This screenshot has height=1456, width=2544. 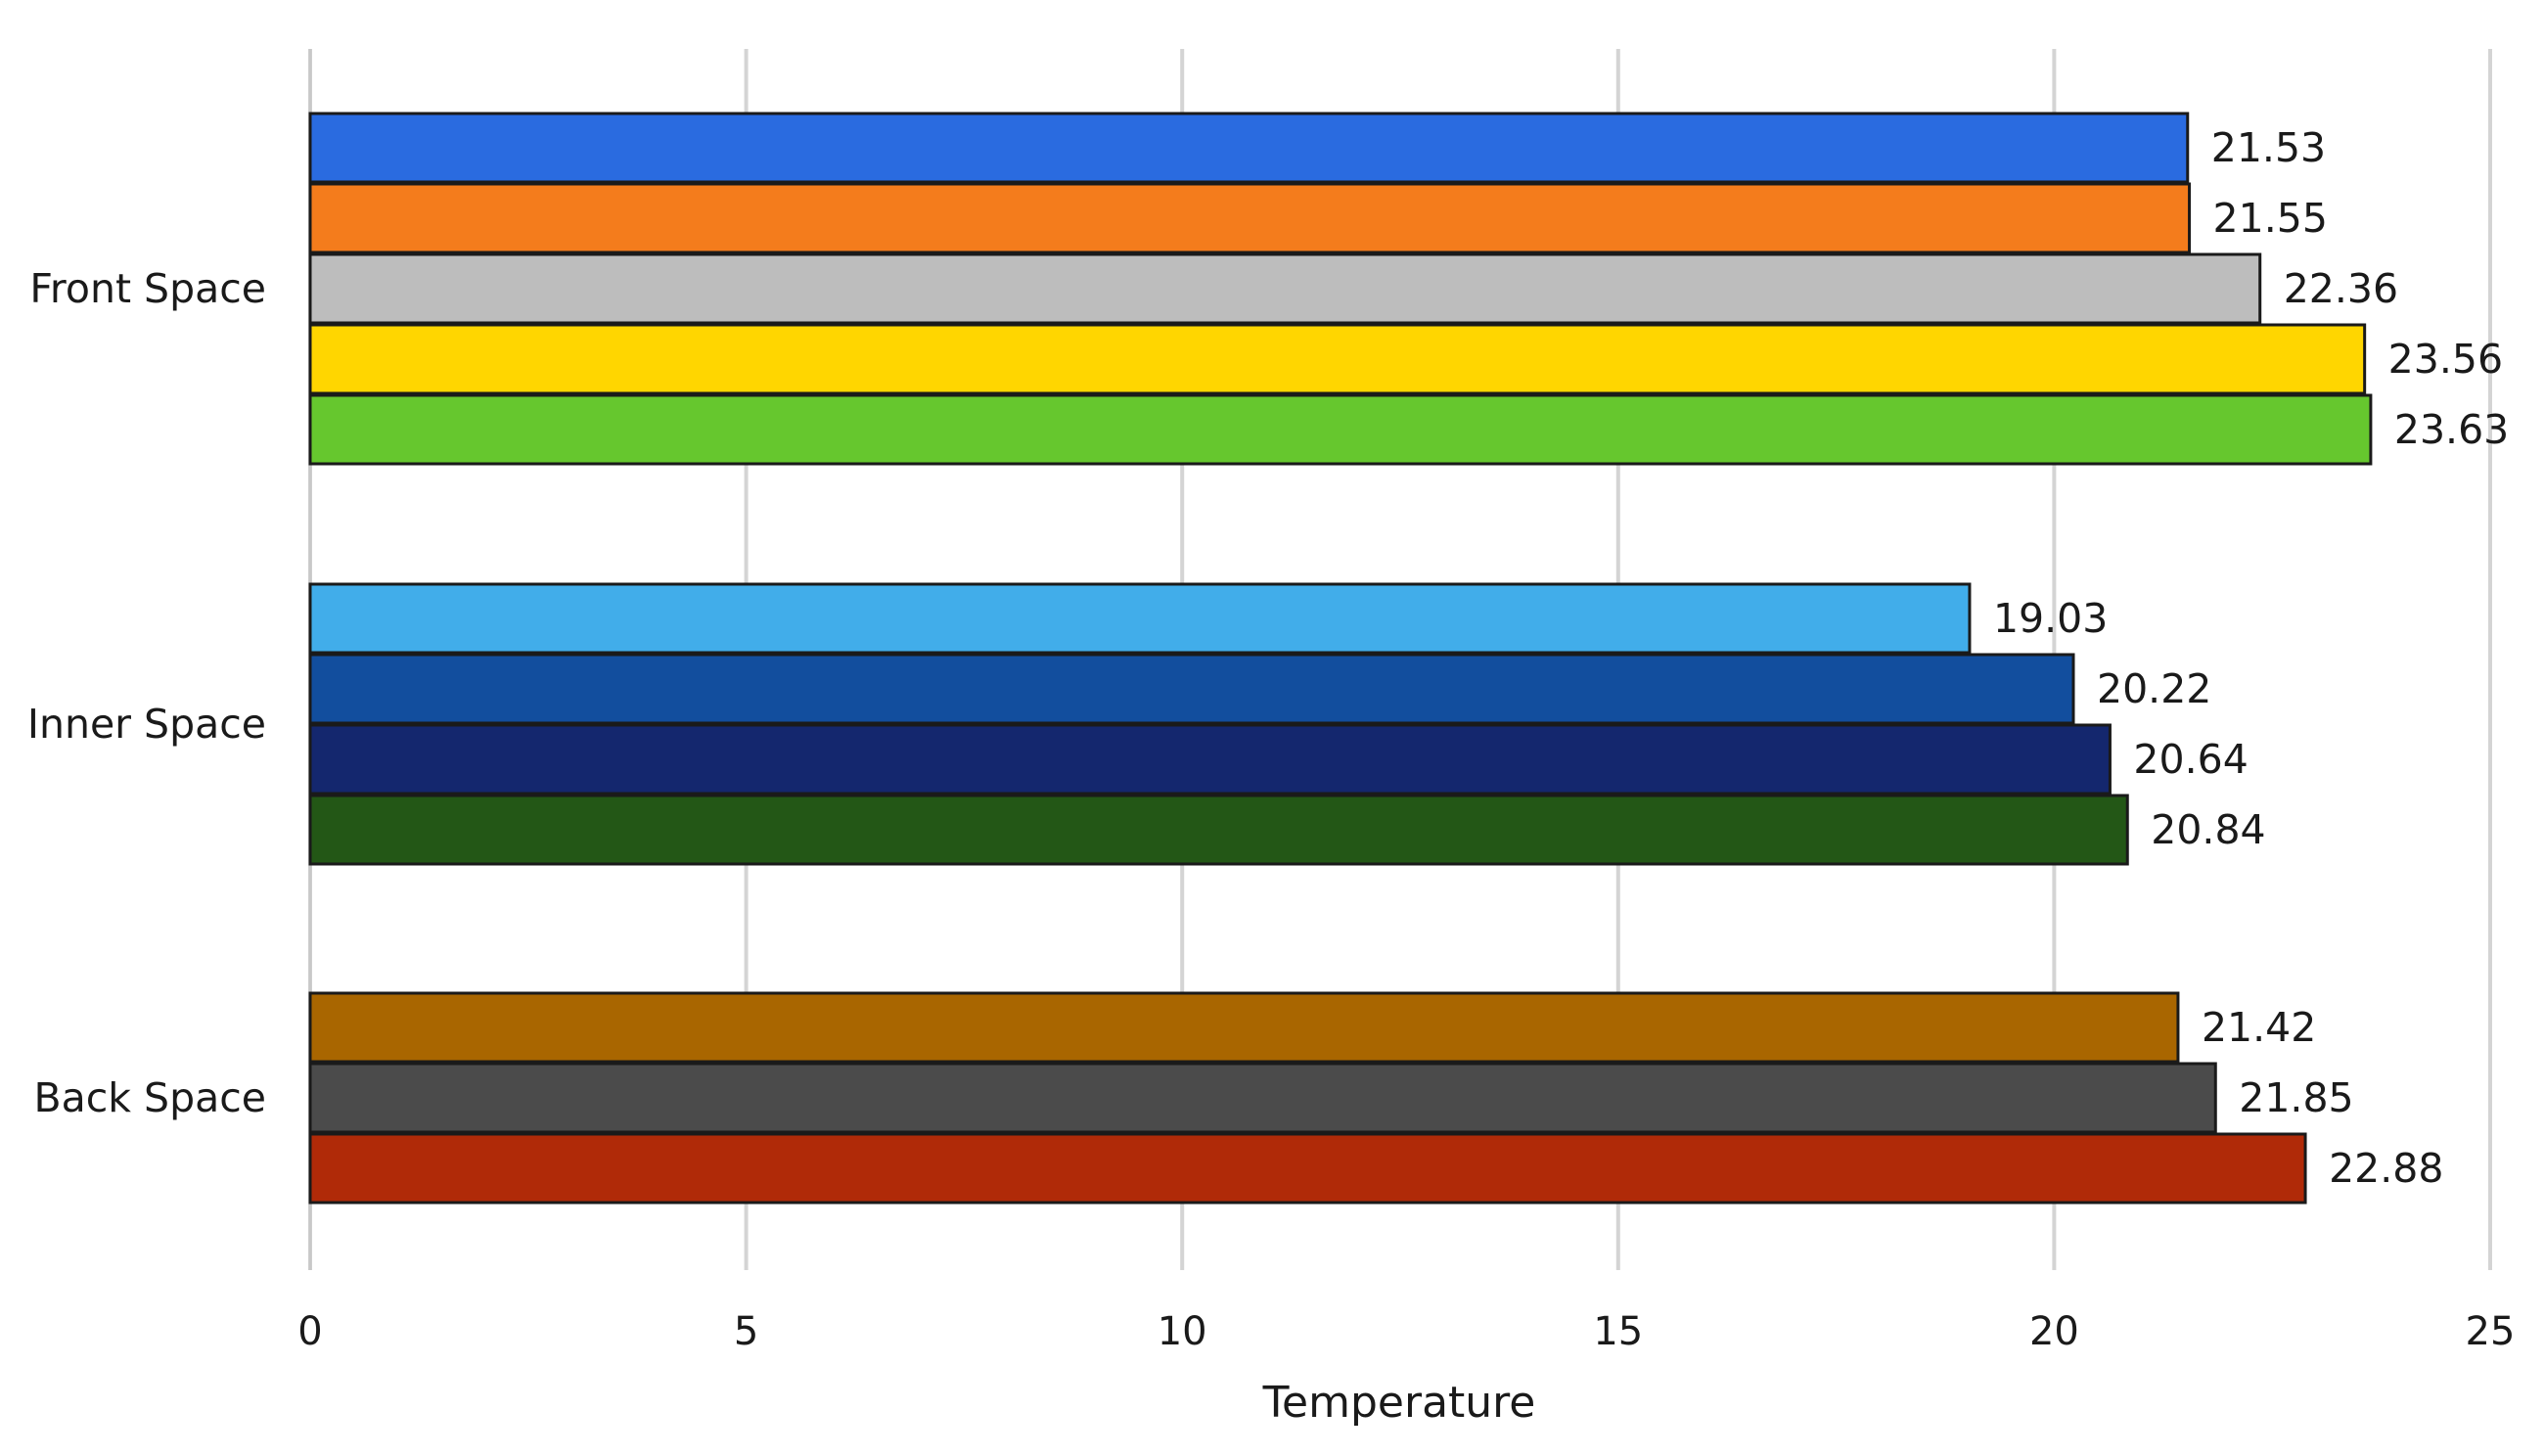 What do you see at coordinates (150, 1097) in the screenshot?
I see `category-label-back-space: Back Space` at bounding box center [150, 1097].